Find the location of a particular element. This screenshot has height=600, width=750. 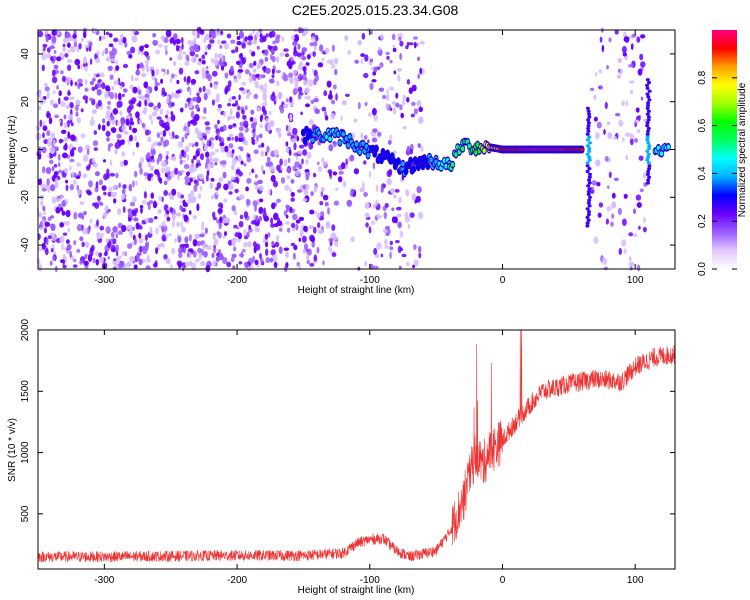

colorbar-tick-label: 0.6 is located at coordinates (702, 125).